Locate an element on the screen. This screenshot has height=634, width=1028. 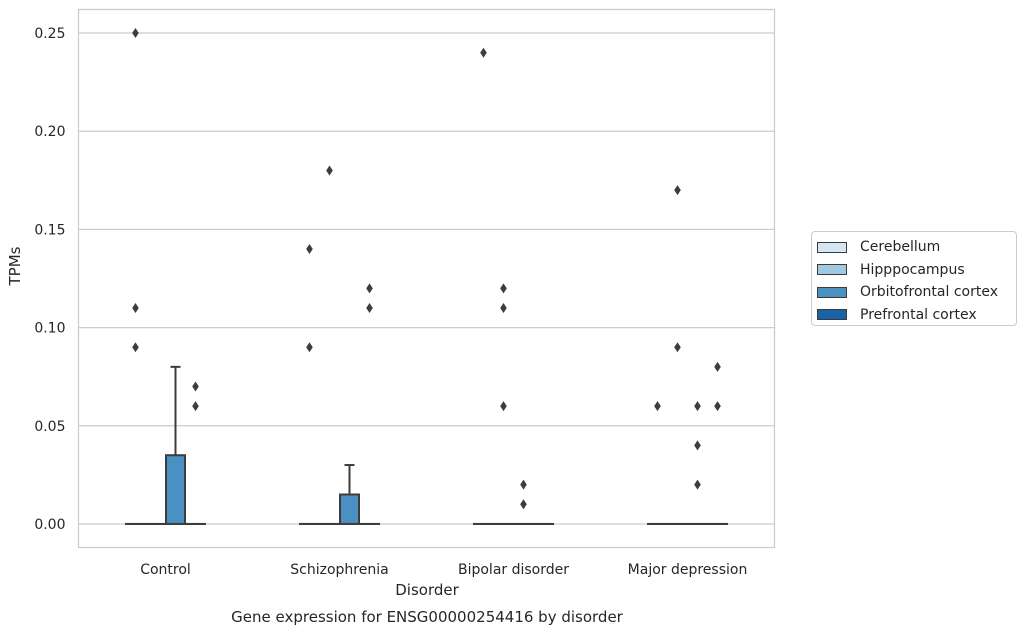
boxes is located at coordinates (426, 445).